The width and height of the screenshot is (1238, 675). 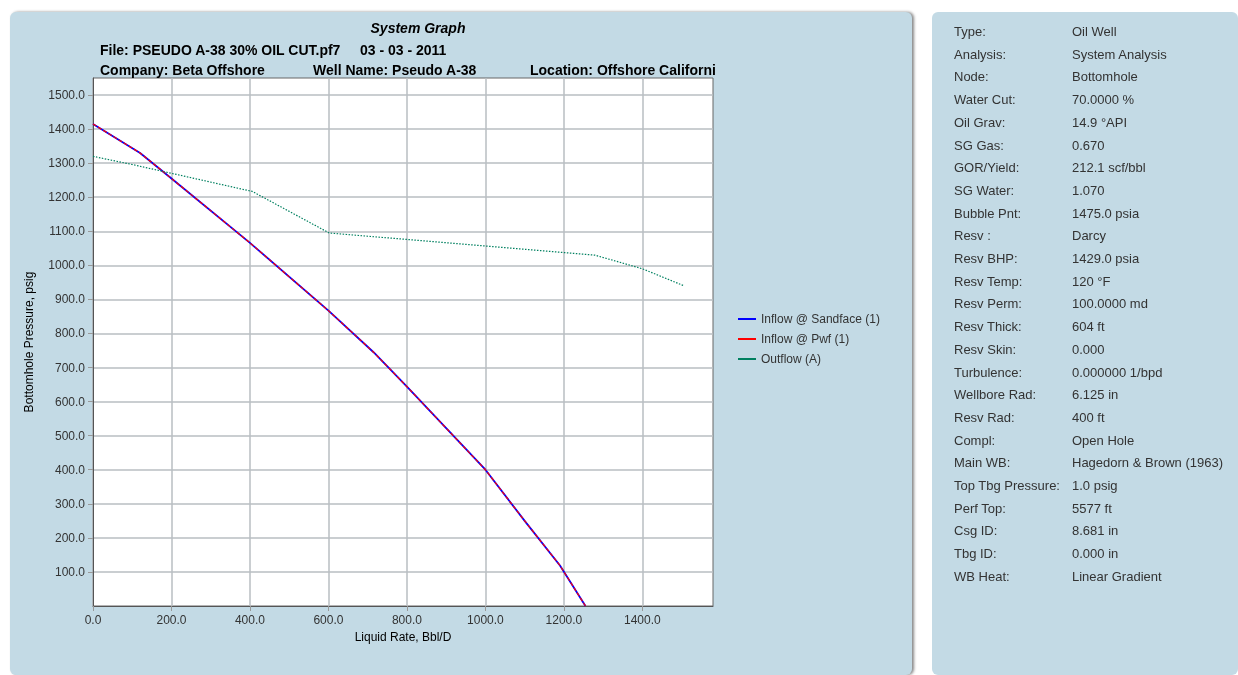 I want to click on text: Type:, so click(x=970, y=31).